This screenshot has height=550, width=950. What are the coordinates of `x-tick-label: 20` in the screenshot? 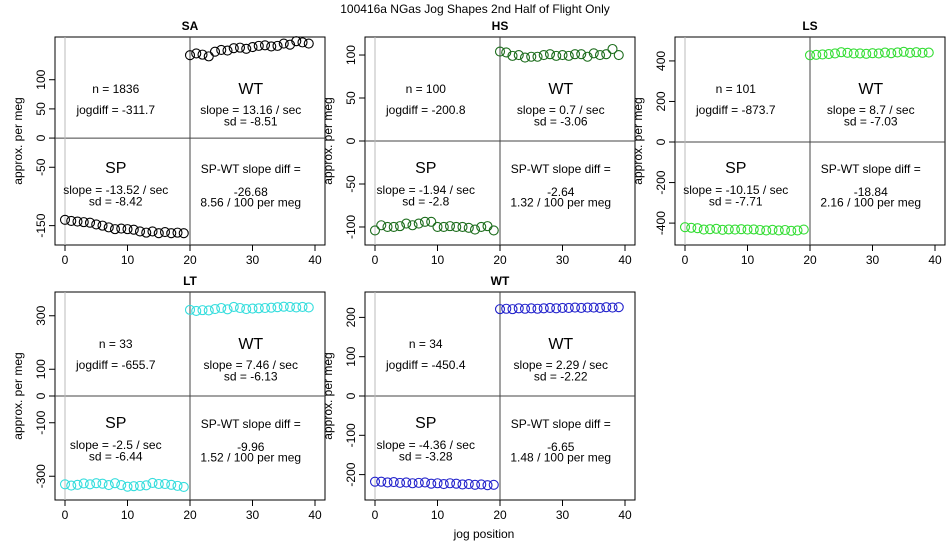 It's located at (810, 260).